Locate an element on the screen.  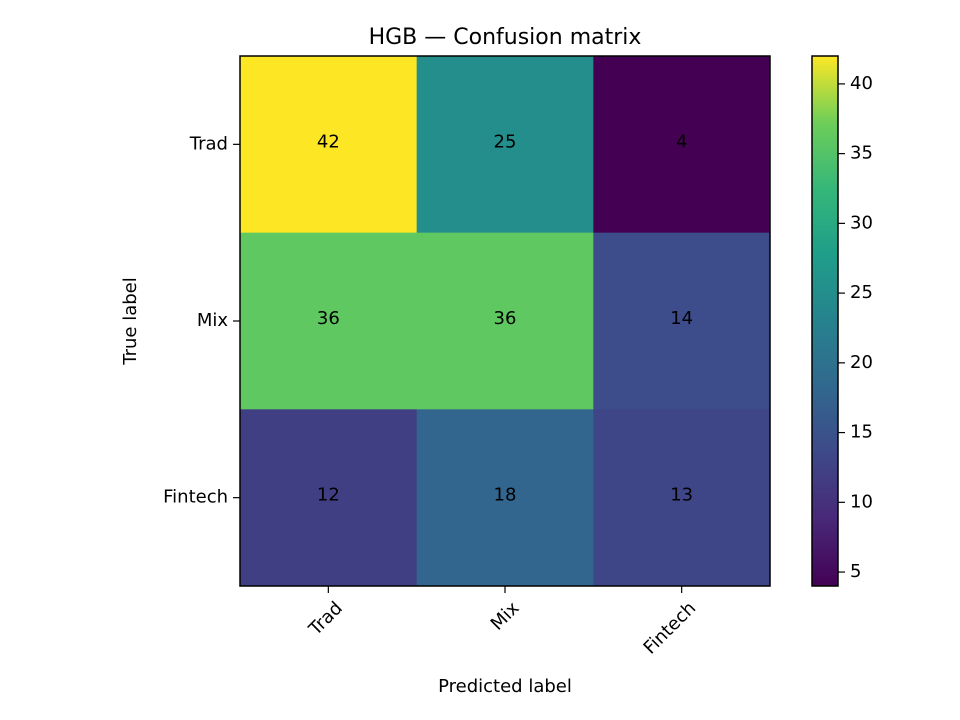
colorbar is located at coordinates (825, 321).